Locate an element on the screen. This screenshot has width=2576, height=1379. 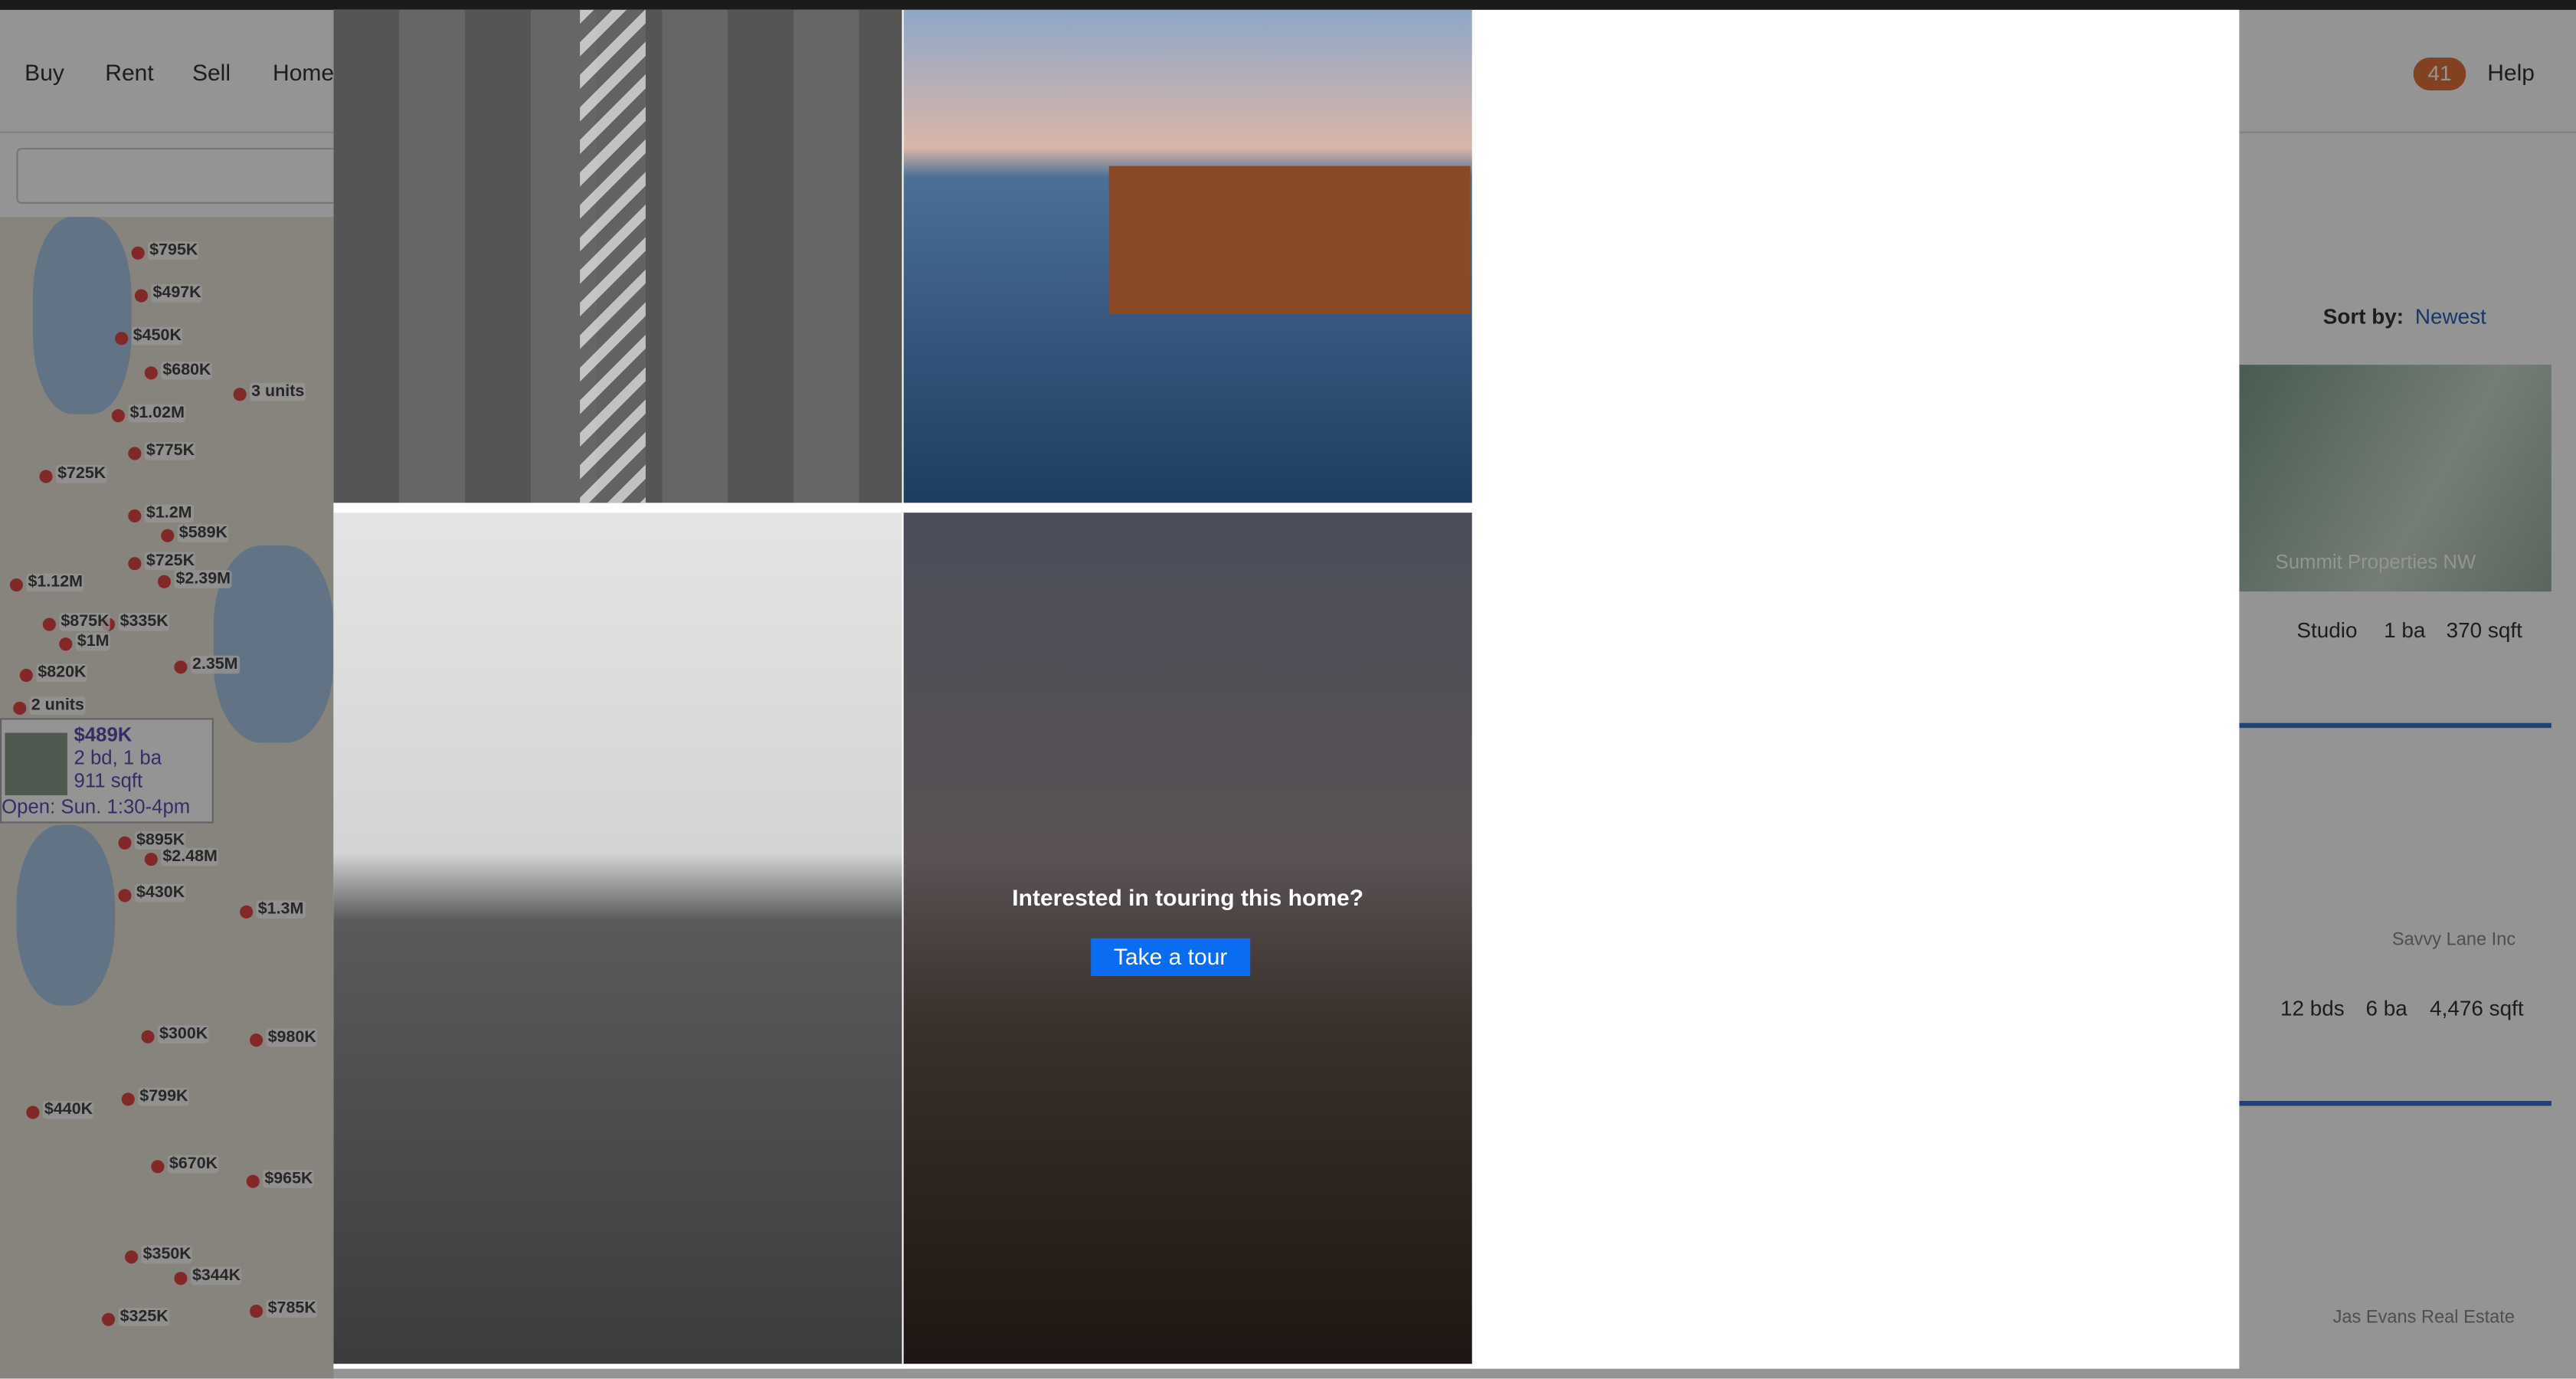
badge: 41 is located at coordinates (2439, 73).